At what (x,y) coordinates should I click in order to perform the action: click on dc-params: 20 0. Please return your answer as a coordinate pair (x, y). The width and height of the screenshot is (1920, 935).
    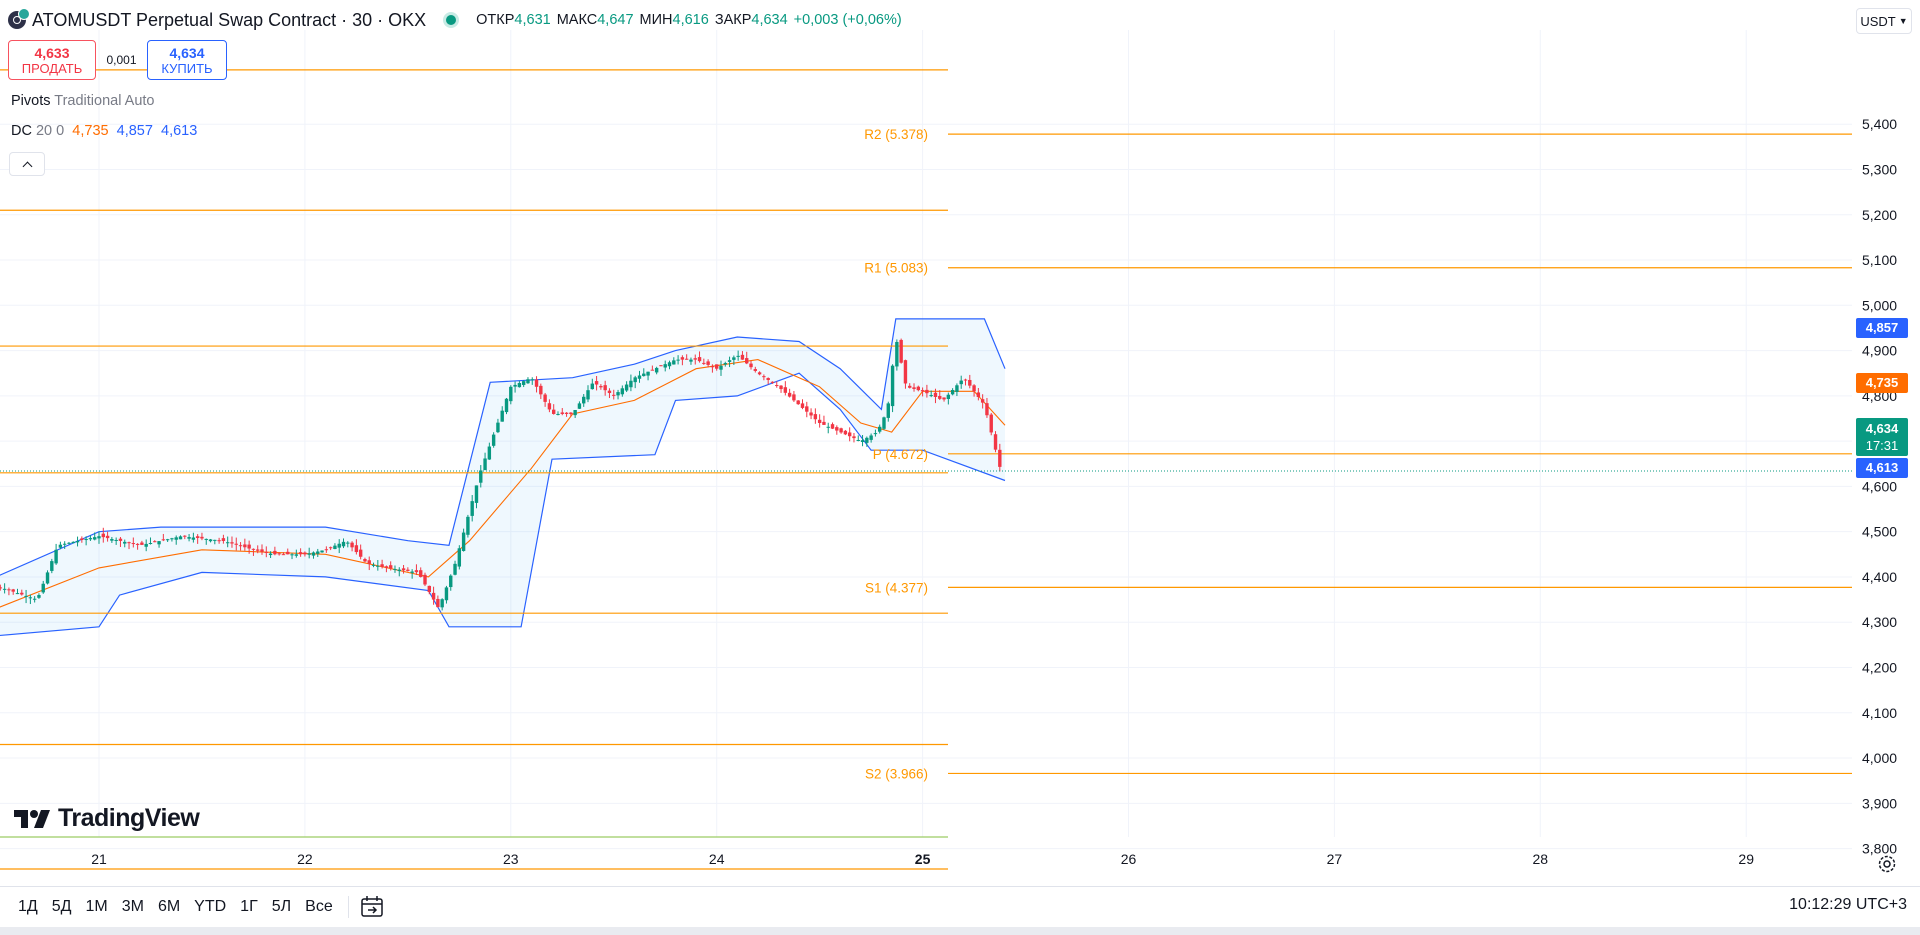
    Looking at the image, I should click on (50, 131).